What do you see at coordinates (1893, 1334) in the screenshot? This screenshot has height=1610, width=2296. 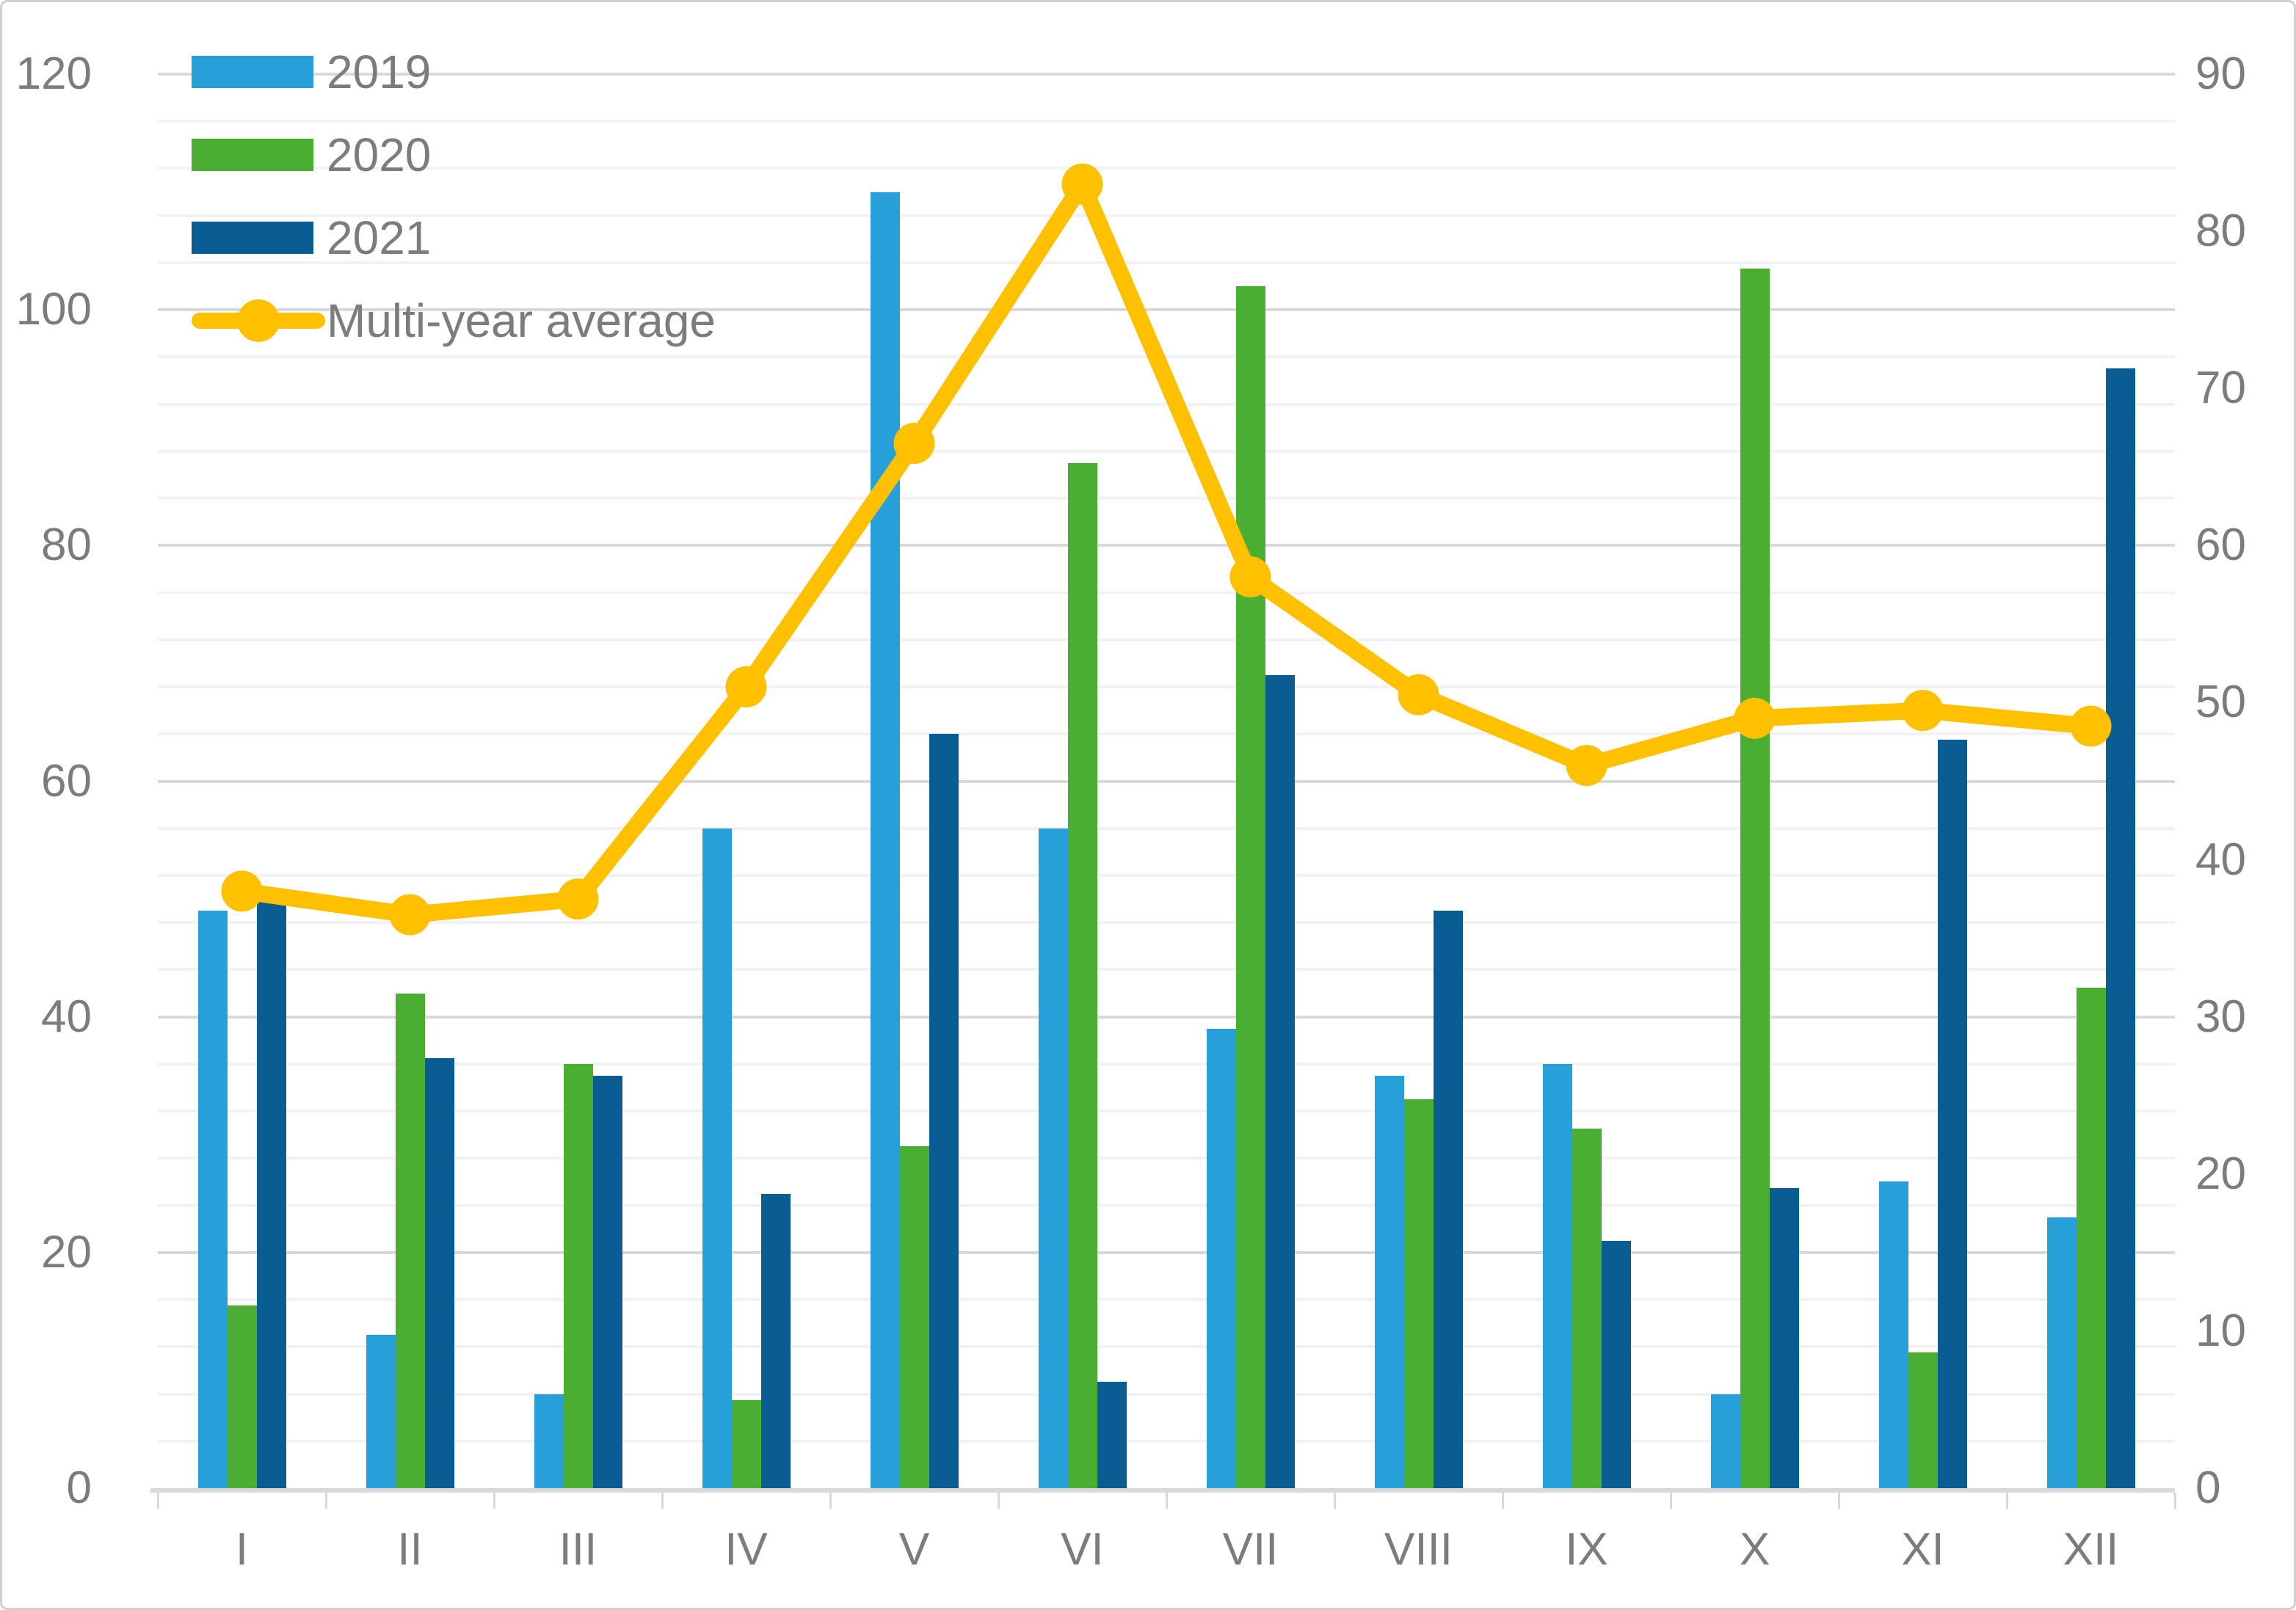 I see `bar-2019-XI` at bounding box center [1893, 1334].